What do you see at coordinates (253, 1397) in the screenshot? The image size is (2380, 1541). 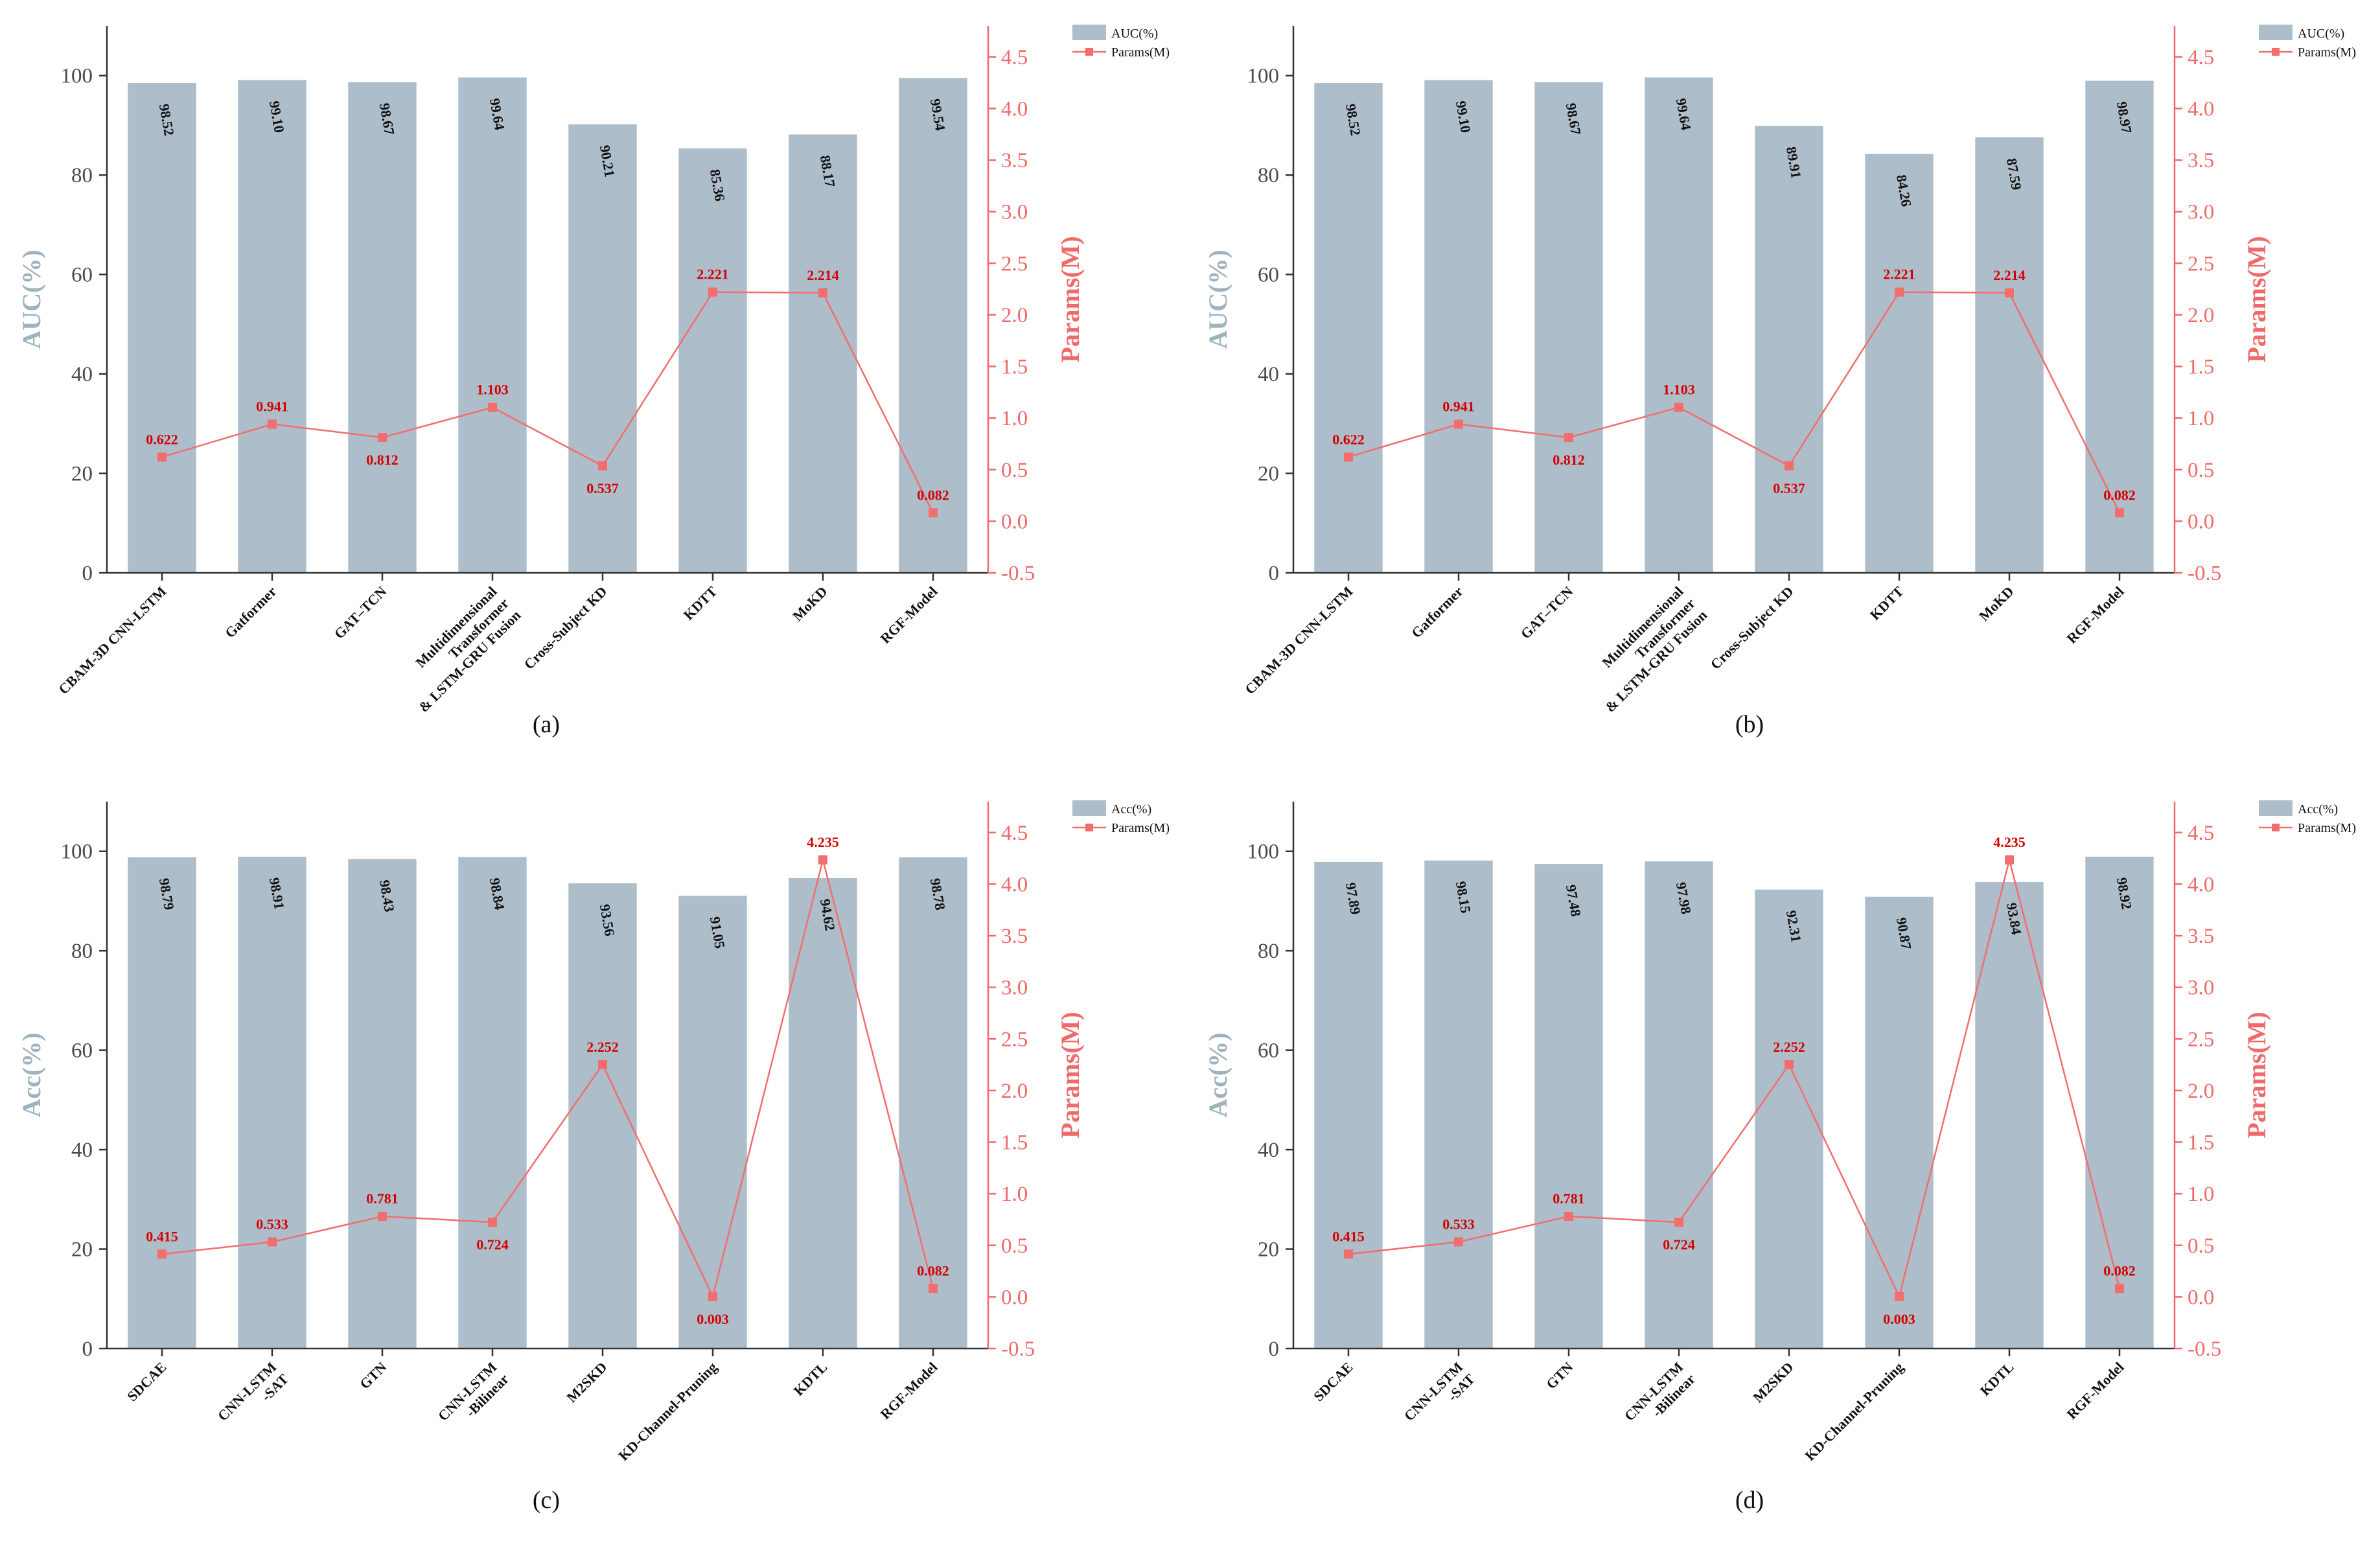 I see `x-category-label: CNN-LSTM-SAT` at bounding box center [253, 1397].